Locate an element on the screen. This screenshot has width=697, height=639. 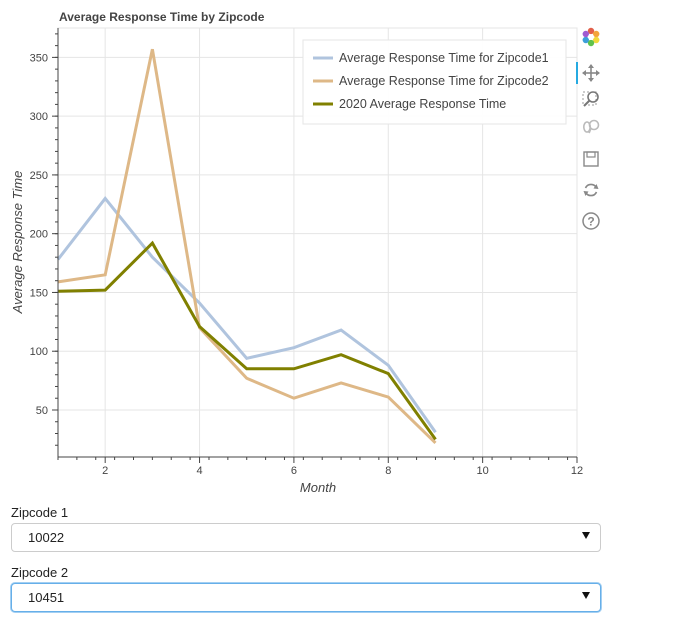
chart-title: Average Response Time by Zipcode is located at coordinates (162, 17).